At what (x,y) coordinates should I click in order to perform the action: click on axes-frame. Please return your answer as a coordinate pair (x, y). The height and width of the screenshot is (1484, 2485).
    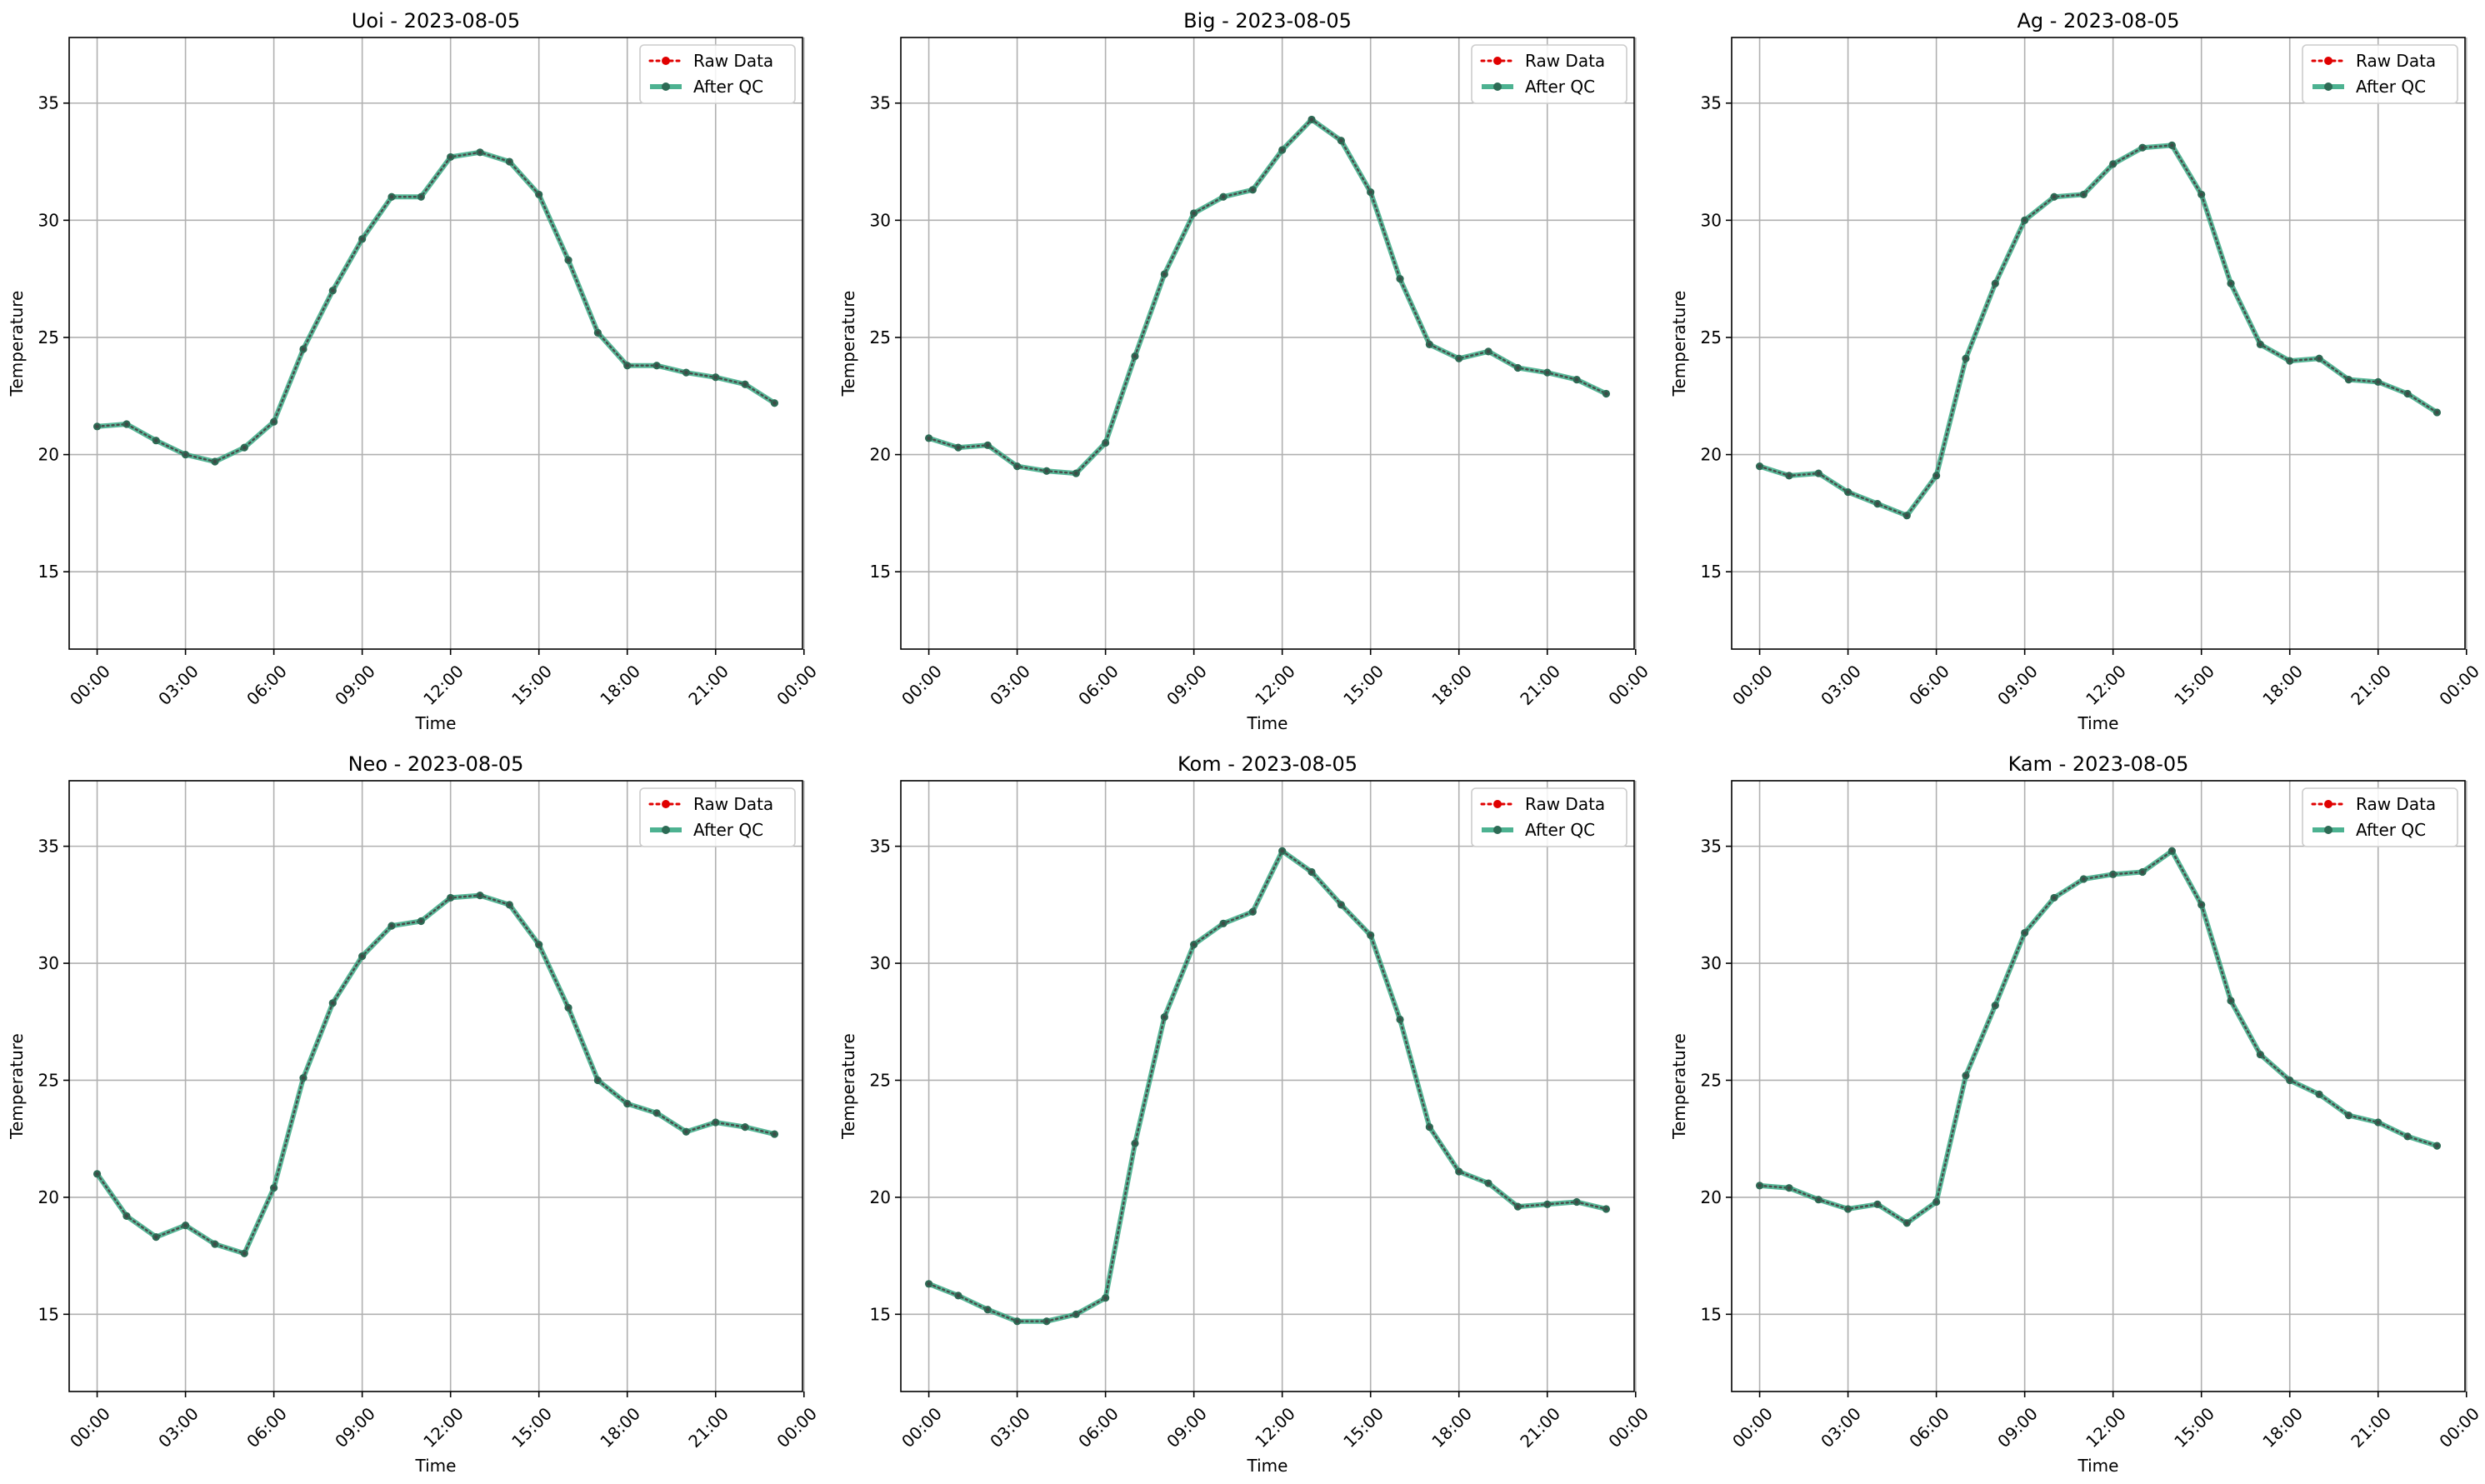
    Looking at the image, I should click on (1267, 1086).